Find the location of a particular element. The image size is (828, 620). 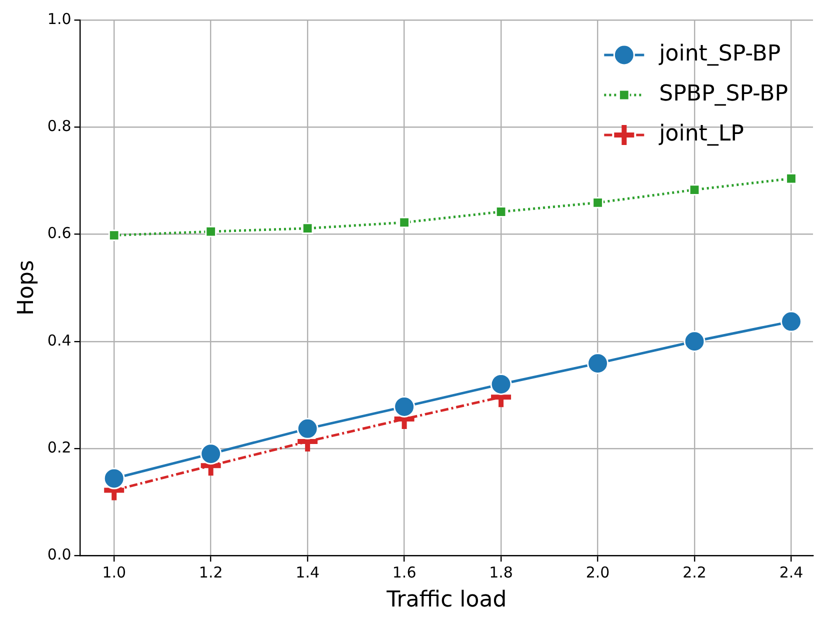

y-tick-label: 0.2 is located at coordinates (59, 447).